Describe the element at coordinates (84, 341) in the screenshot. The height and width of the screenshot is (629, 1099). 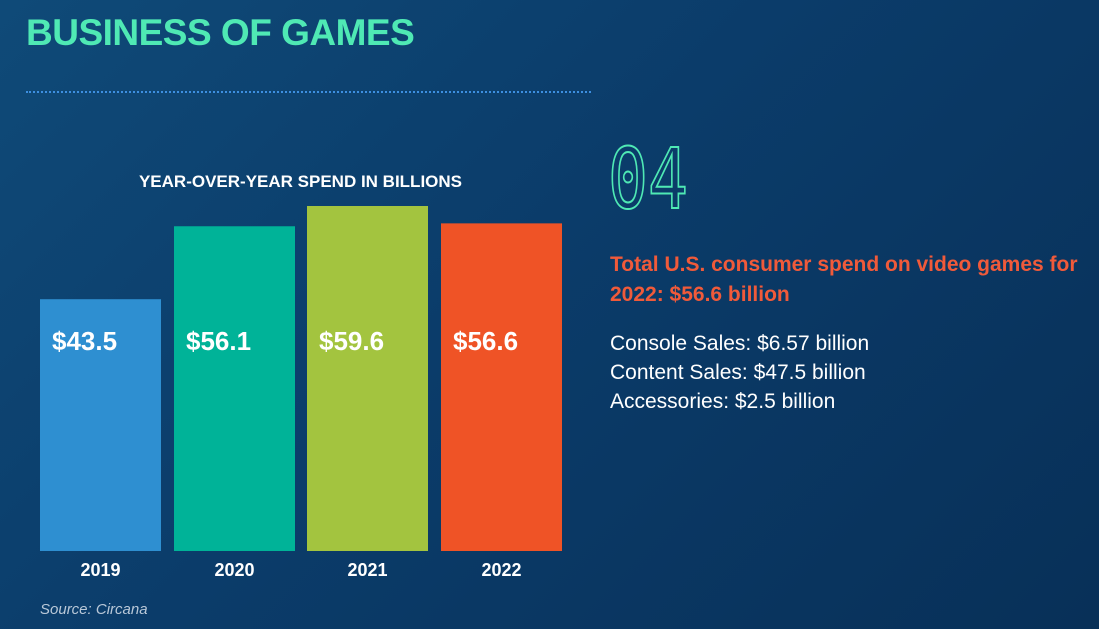
I see `value-label-2019: $43.5` at that location.